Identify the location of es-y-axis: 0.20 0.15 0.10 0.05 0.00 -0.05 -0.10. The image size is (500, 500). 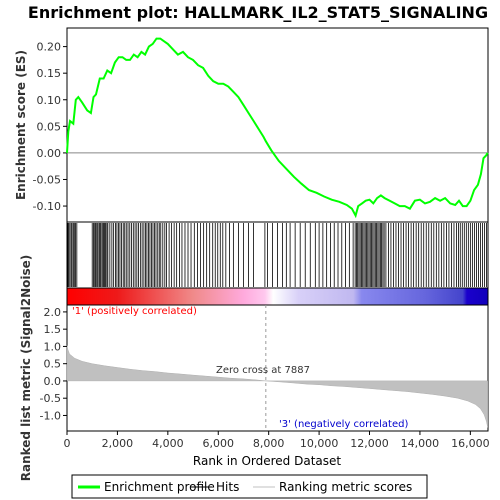
(50, 127).